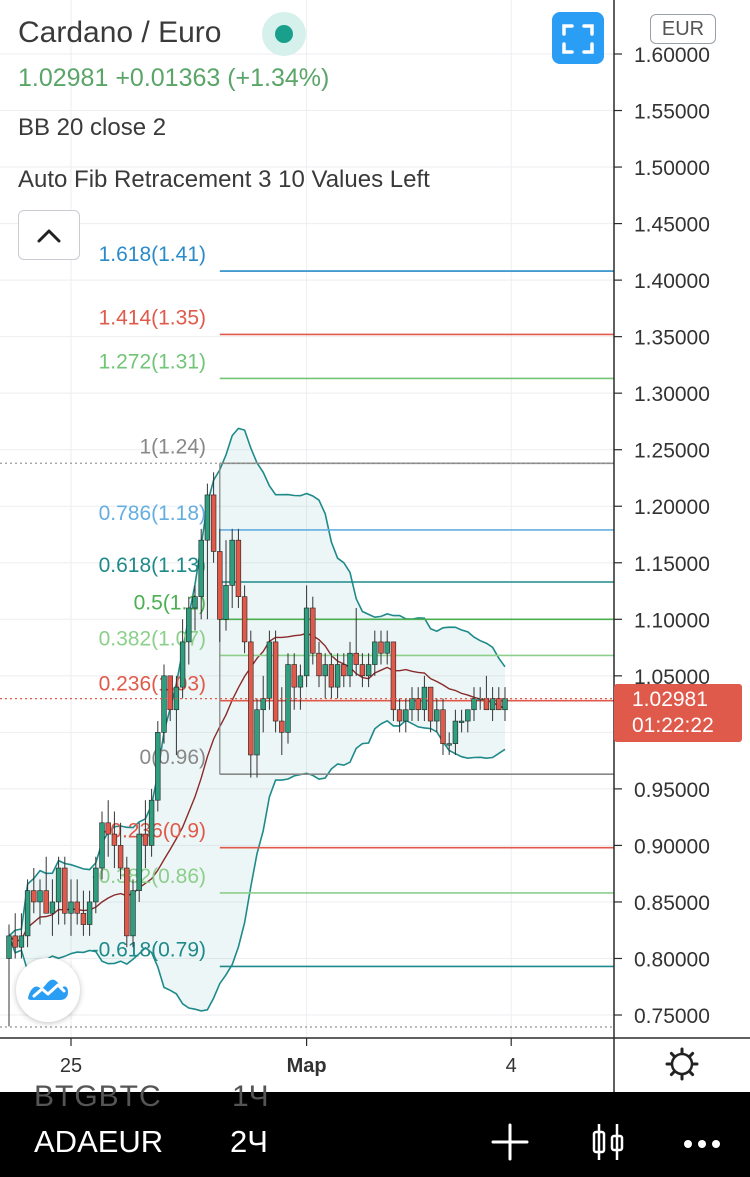  Describe the element at coordinates (672, 55) in the screenshot. I see `price-tick-label: 1.60000` at that location.